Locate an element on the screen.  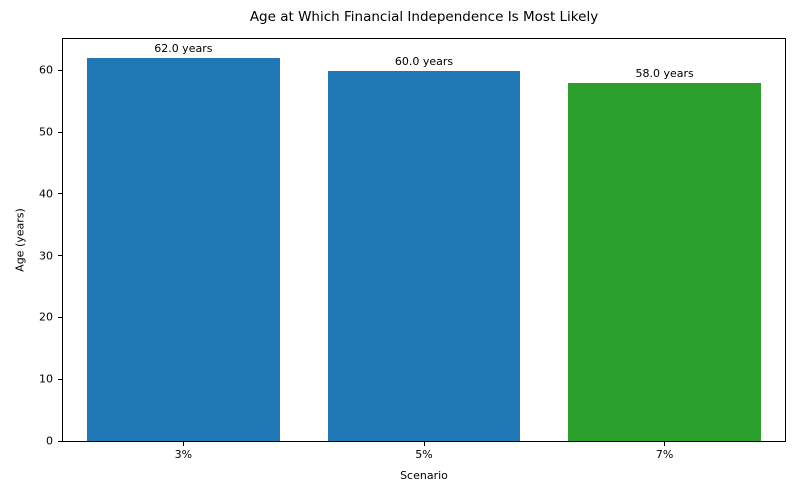
y-axis-ticks: 0 10 20 30 40 50 60 is located at coordinates (31, 243).